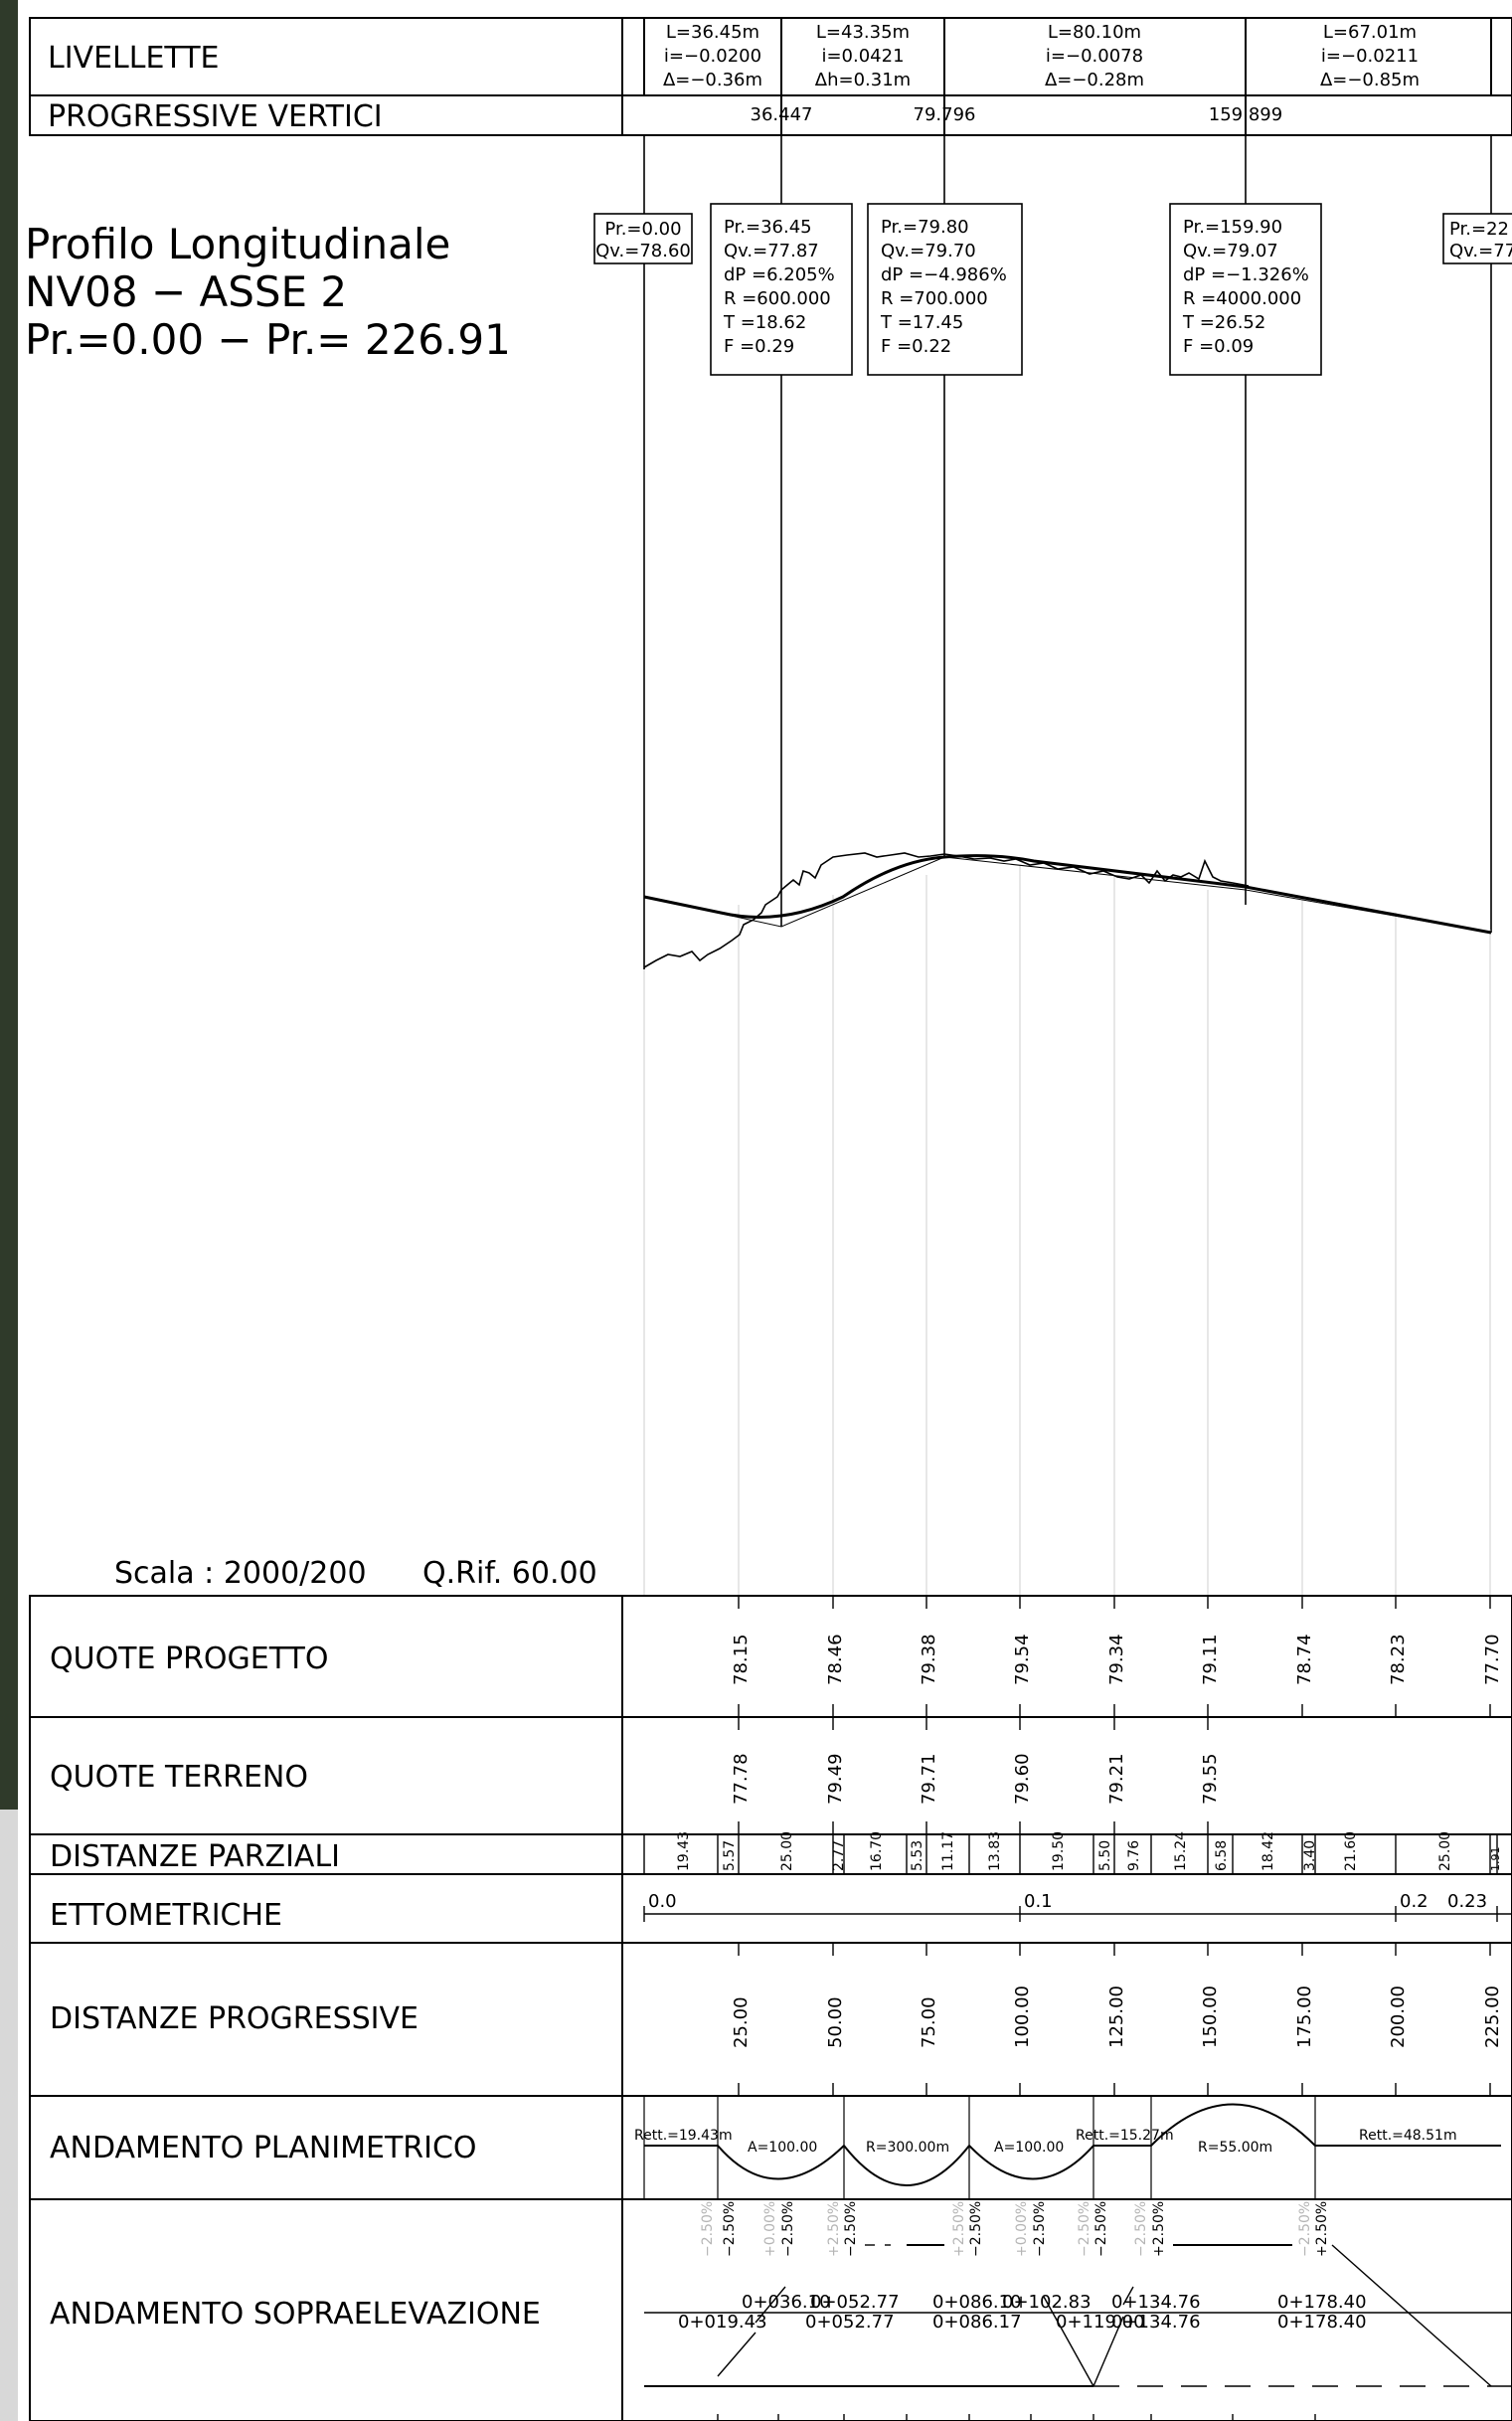  I want to click on distanze-parziali-dividers, so click(1070, 1854).